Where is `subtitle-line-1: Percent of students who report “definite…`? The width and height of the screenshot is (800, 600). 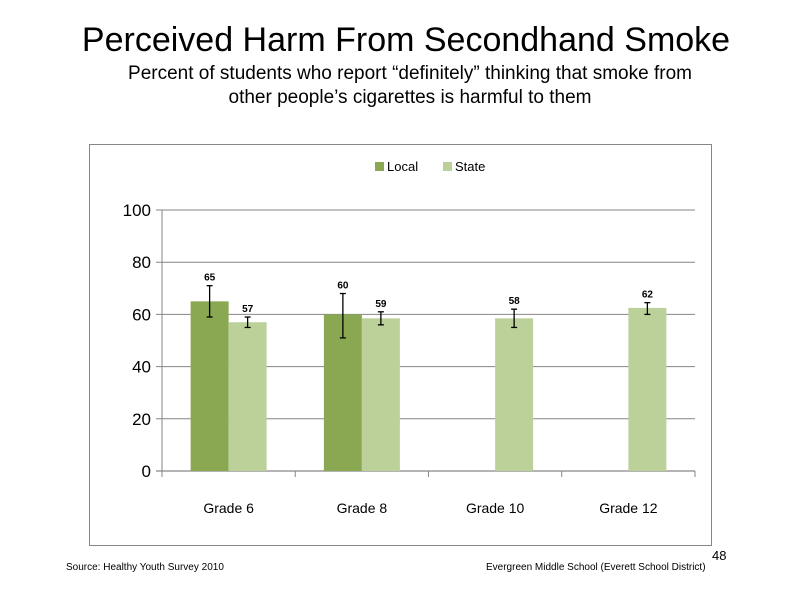
subtitle-line-1: Percent of students who report “definite… is located at coordinates (410, 73).